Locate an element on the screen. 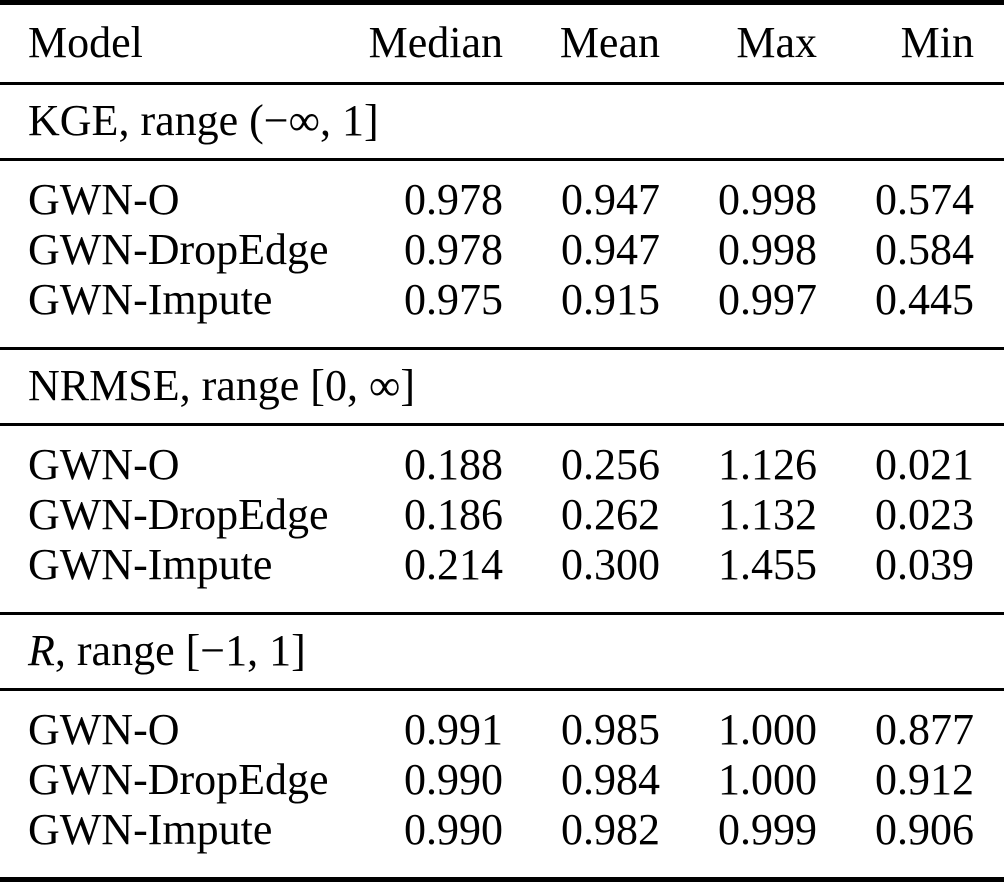 This screenshot has height=890, width=1004. cell-median: 0.188 is located at coordinates (453, 464).